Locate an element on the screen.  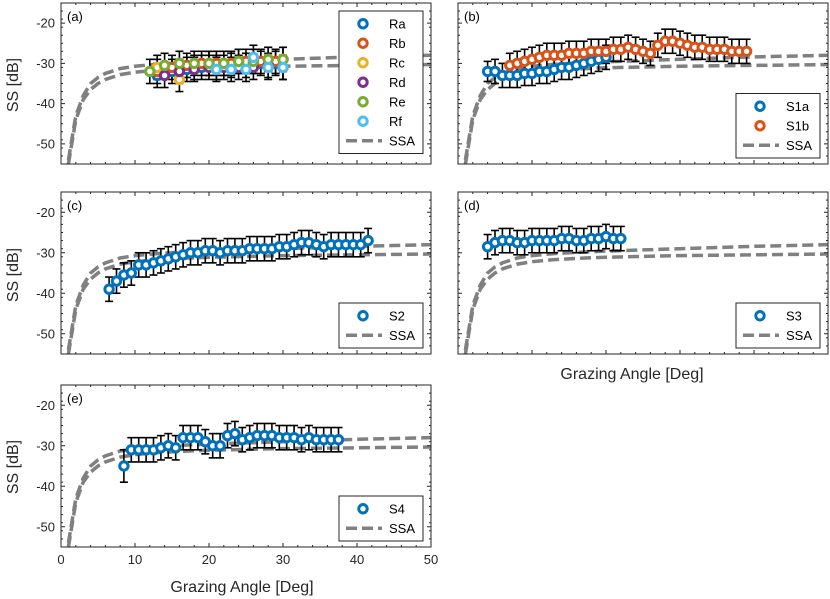
legend: S2 SSA is located at coordinates (381, 325).